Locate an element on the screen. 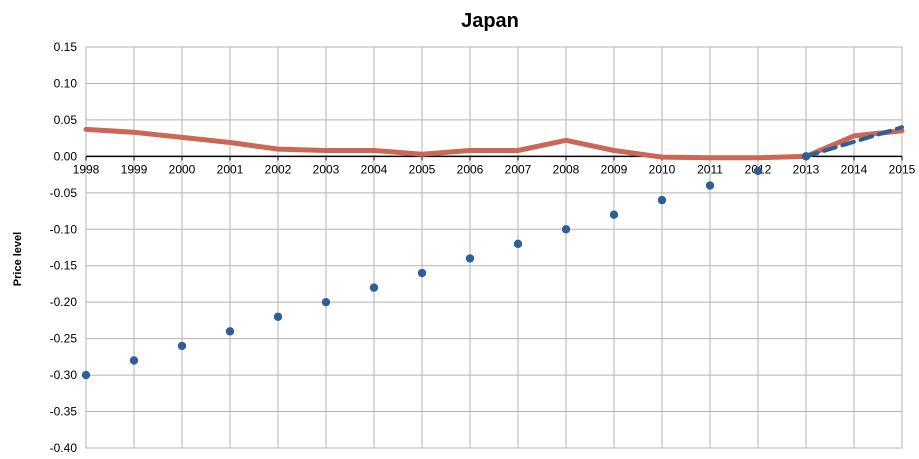 The image size is (919, 459). x-tick-label: 2002 is located at coordinates (278, 169).